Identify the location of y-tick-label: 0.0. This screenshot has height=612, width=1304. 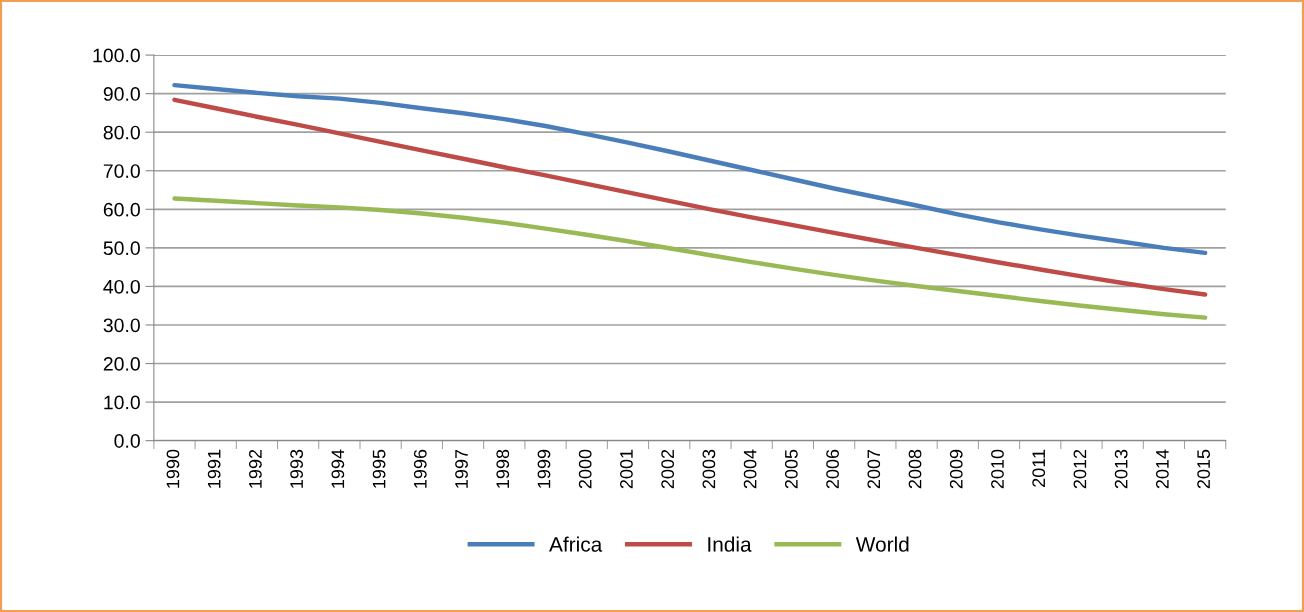
(127, 441).